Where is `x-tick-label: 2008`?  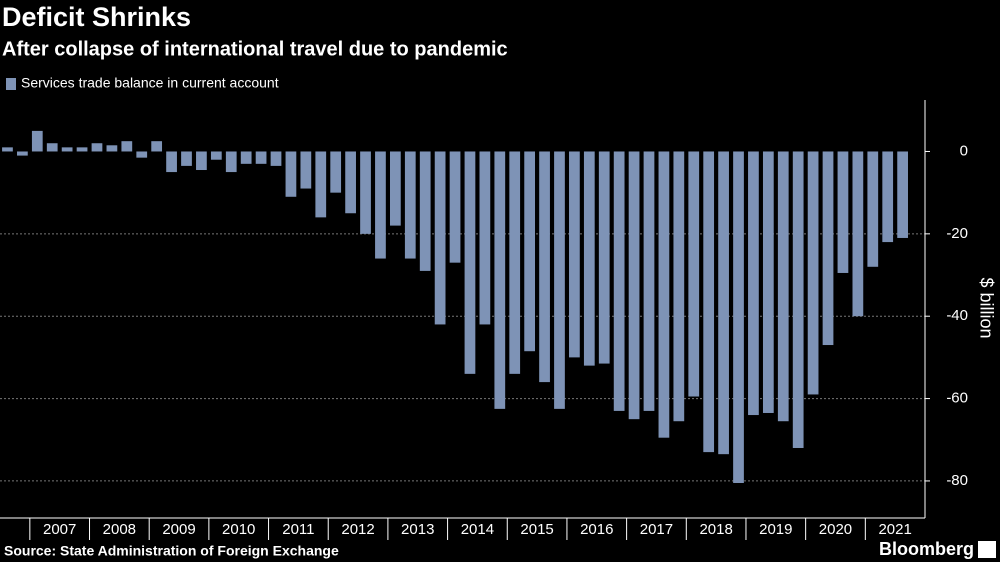
x-tick-label: 2008 is located at coordinates (119, 529).